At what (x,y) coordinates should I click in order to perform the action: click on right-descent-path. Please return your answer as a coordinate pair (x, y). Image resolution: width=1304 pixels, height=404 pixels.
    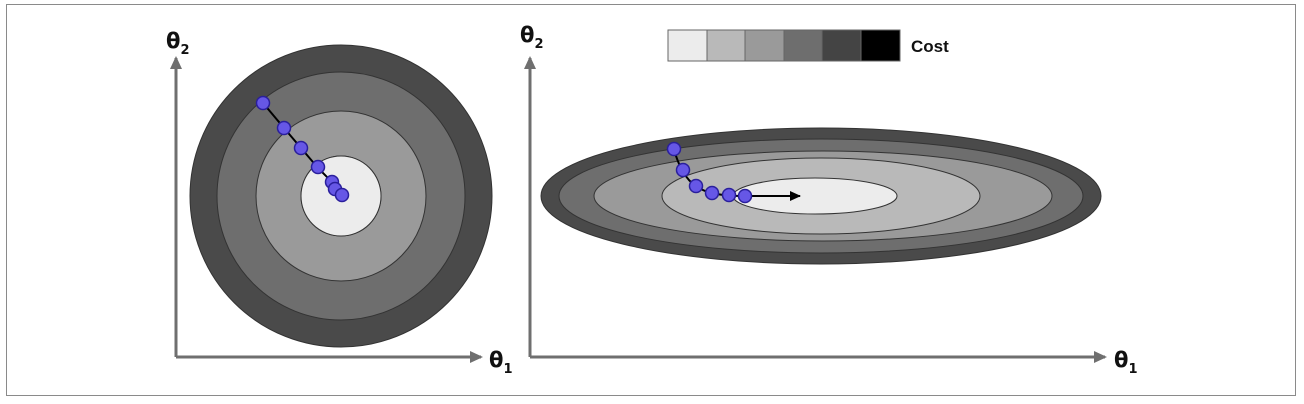
    Looking at the image, I should click on (733, 172).